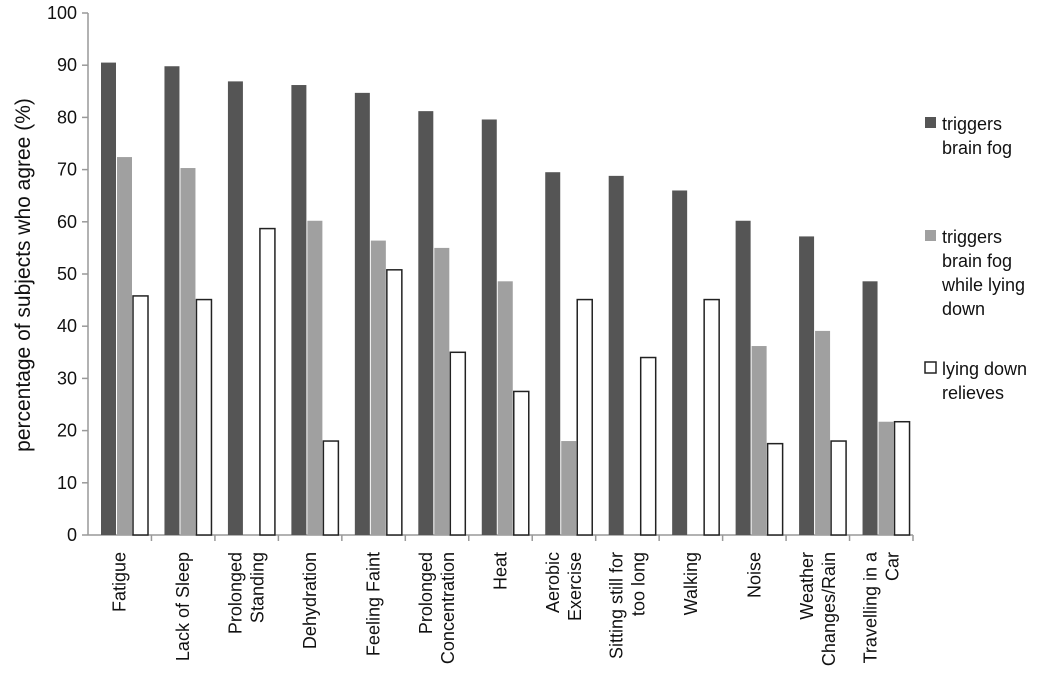 The image size is (1050, 687). I want to click on x-tick-label: too long, so click(638, 584).